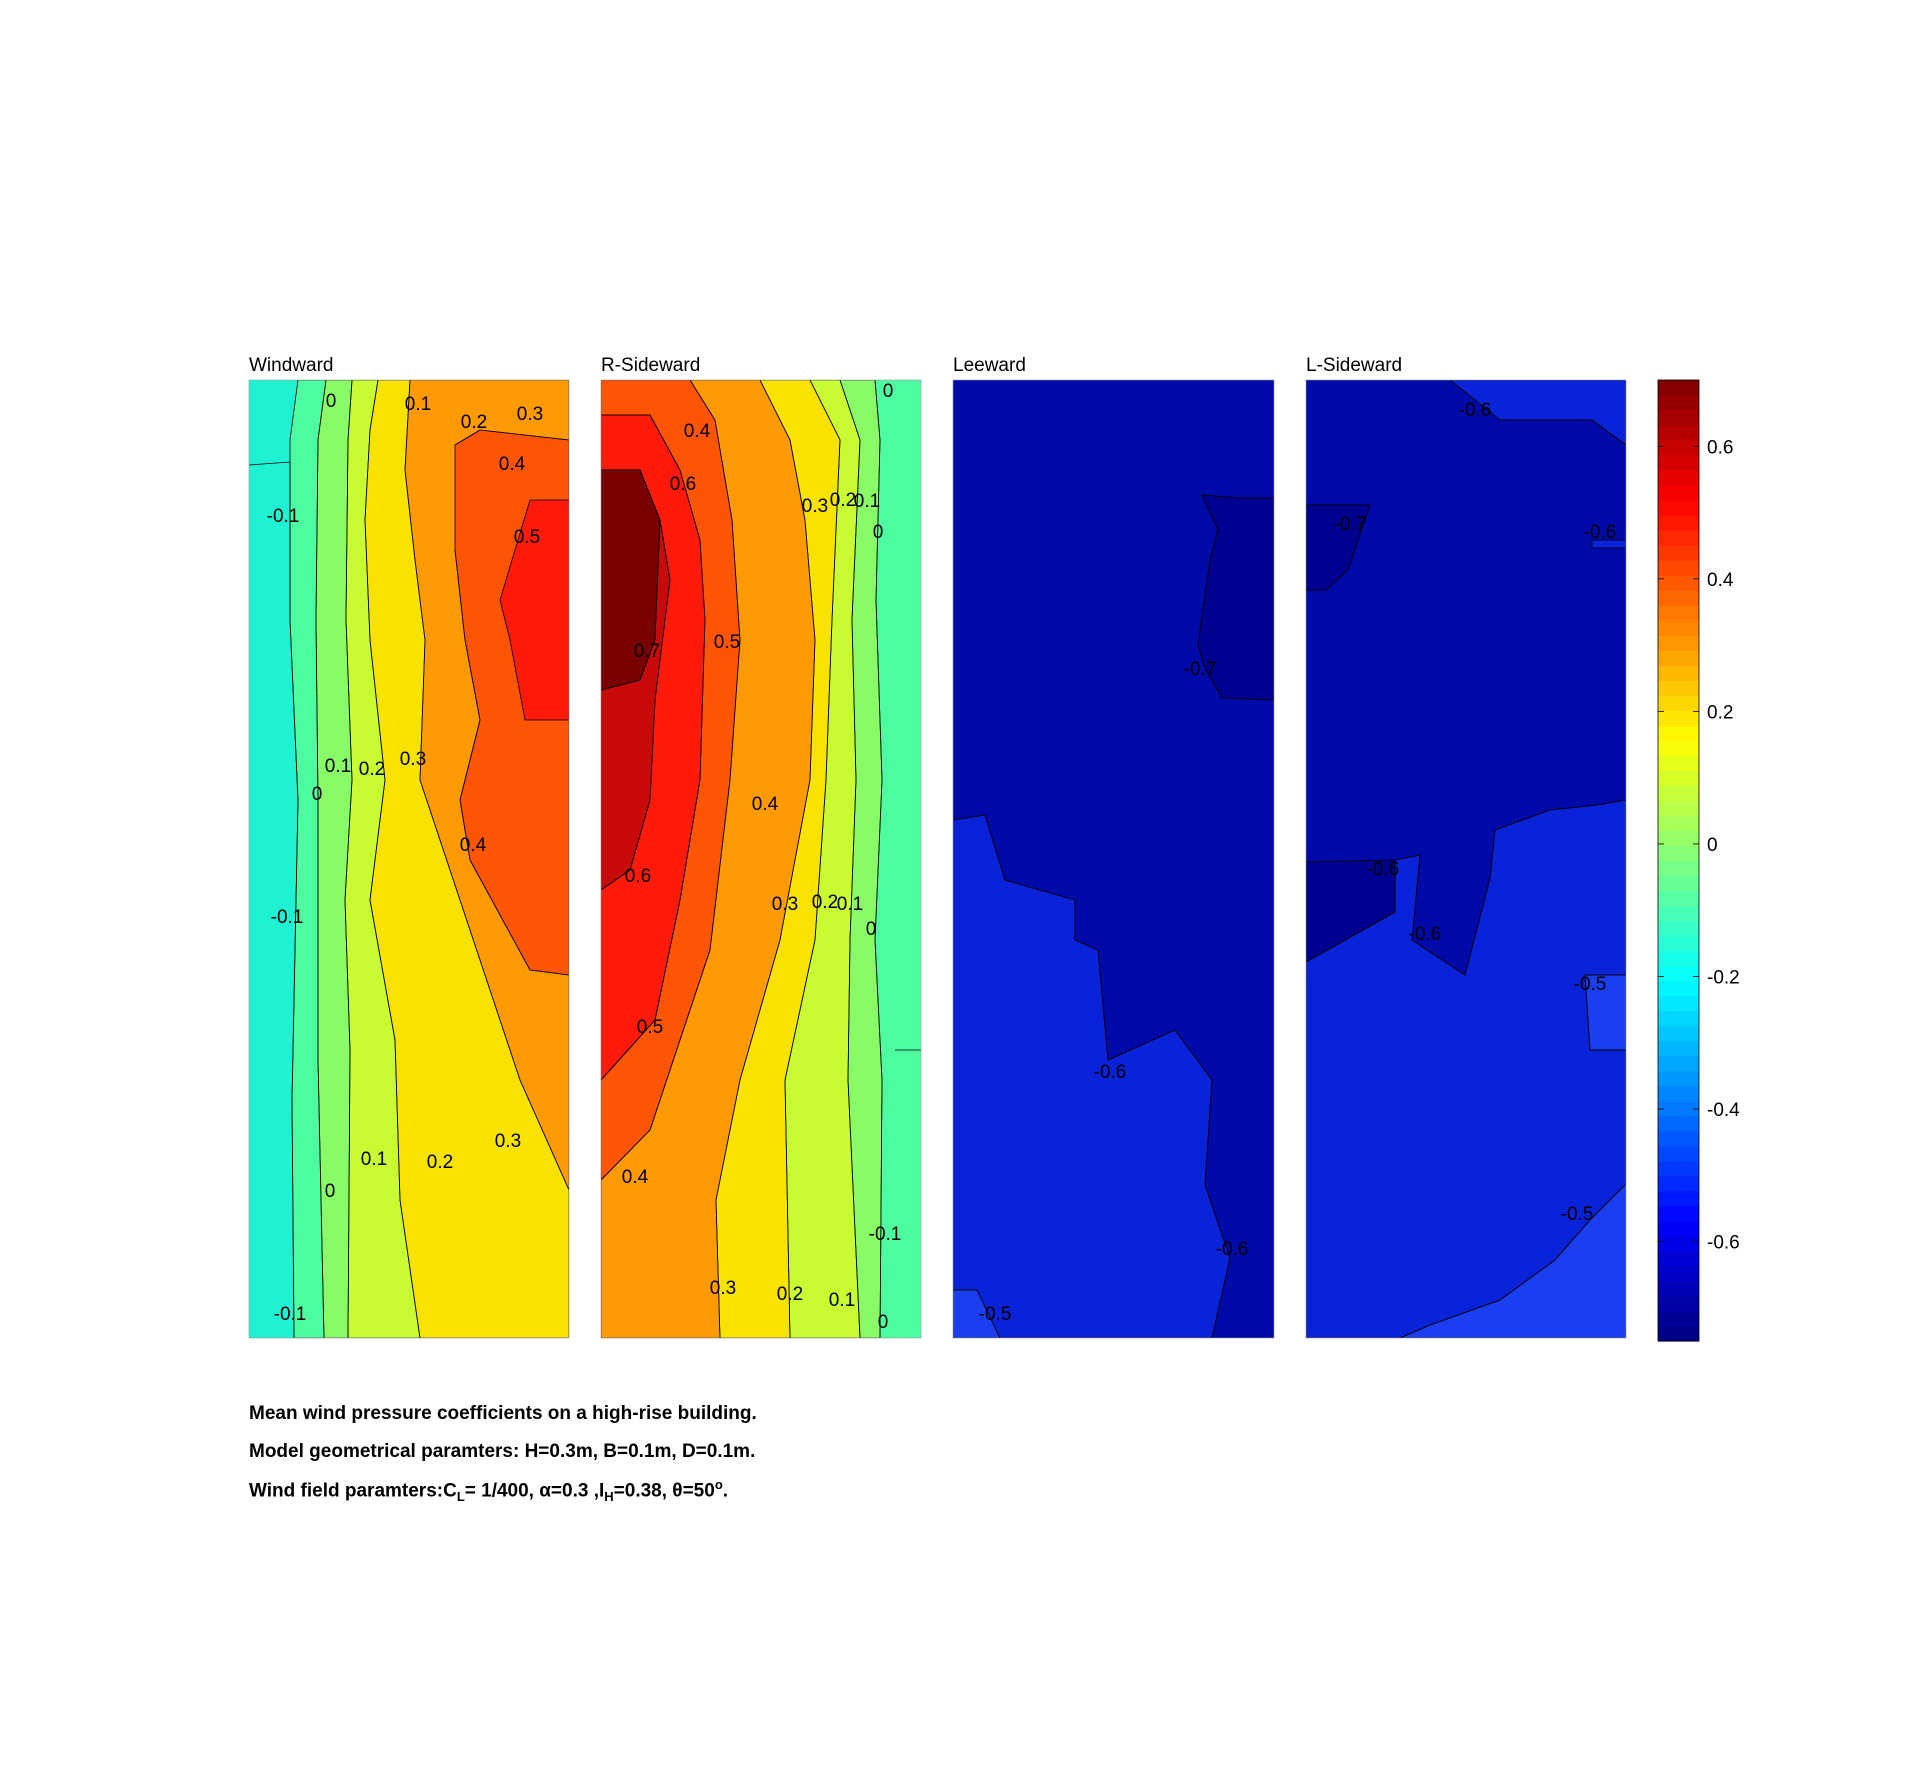 The height and width of the screenshot is (1774, 1908). What do you see at coordinates (409, 859) in the screenshot?
I see `panel-windward` at bounding box center [409, 859].